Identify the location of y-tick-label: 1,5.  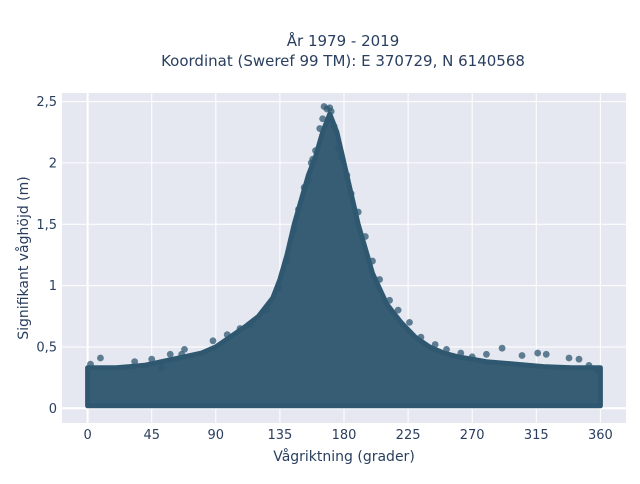
(46, 225).